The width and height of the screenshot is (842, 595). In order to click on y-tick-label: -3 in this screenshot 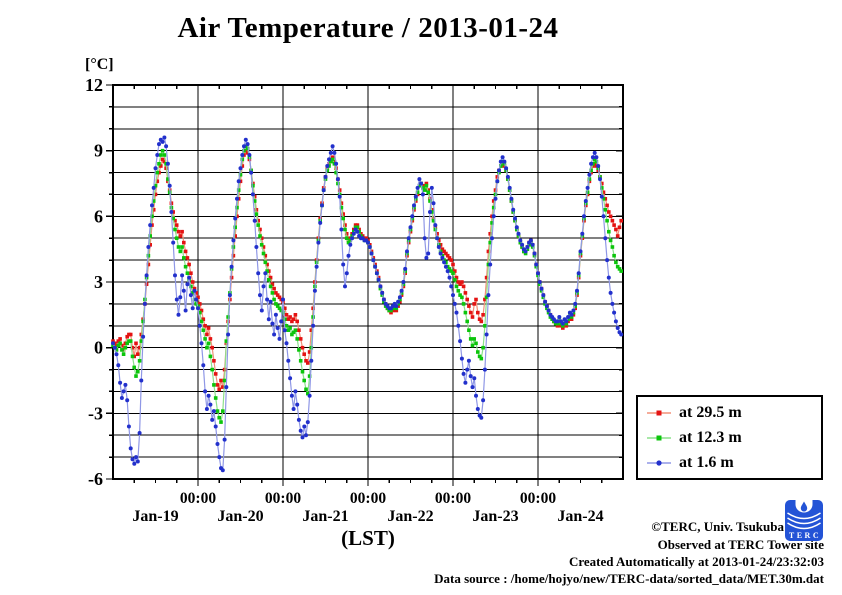, I will do `click(95, 413)`.